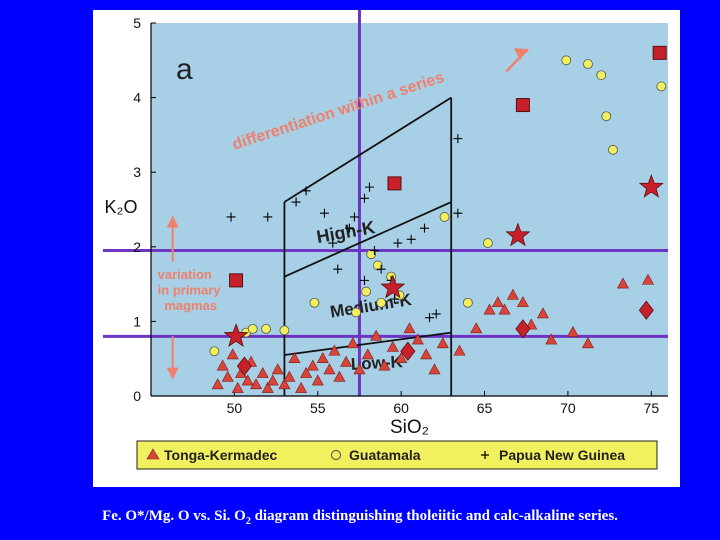 Image resolution: width=720 pixels, height=540 pixels. What do you see at coordinates (190, 290) in the screenshot?
I see `annotation-variation-line2: in primary` at bounding box center [190, 290].